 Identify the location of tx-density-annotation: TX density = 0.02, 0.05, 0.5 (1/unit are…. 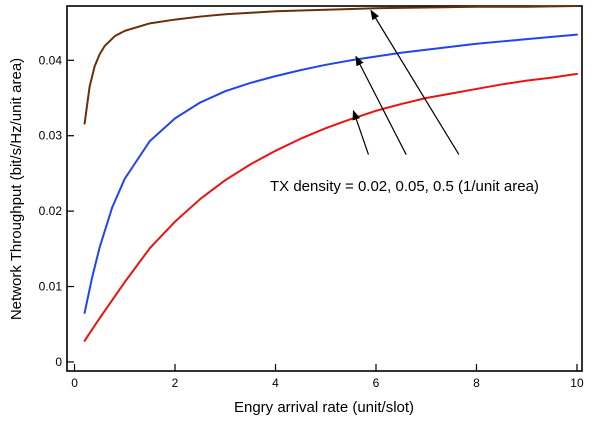
(404, 186).